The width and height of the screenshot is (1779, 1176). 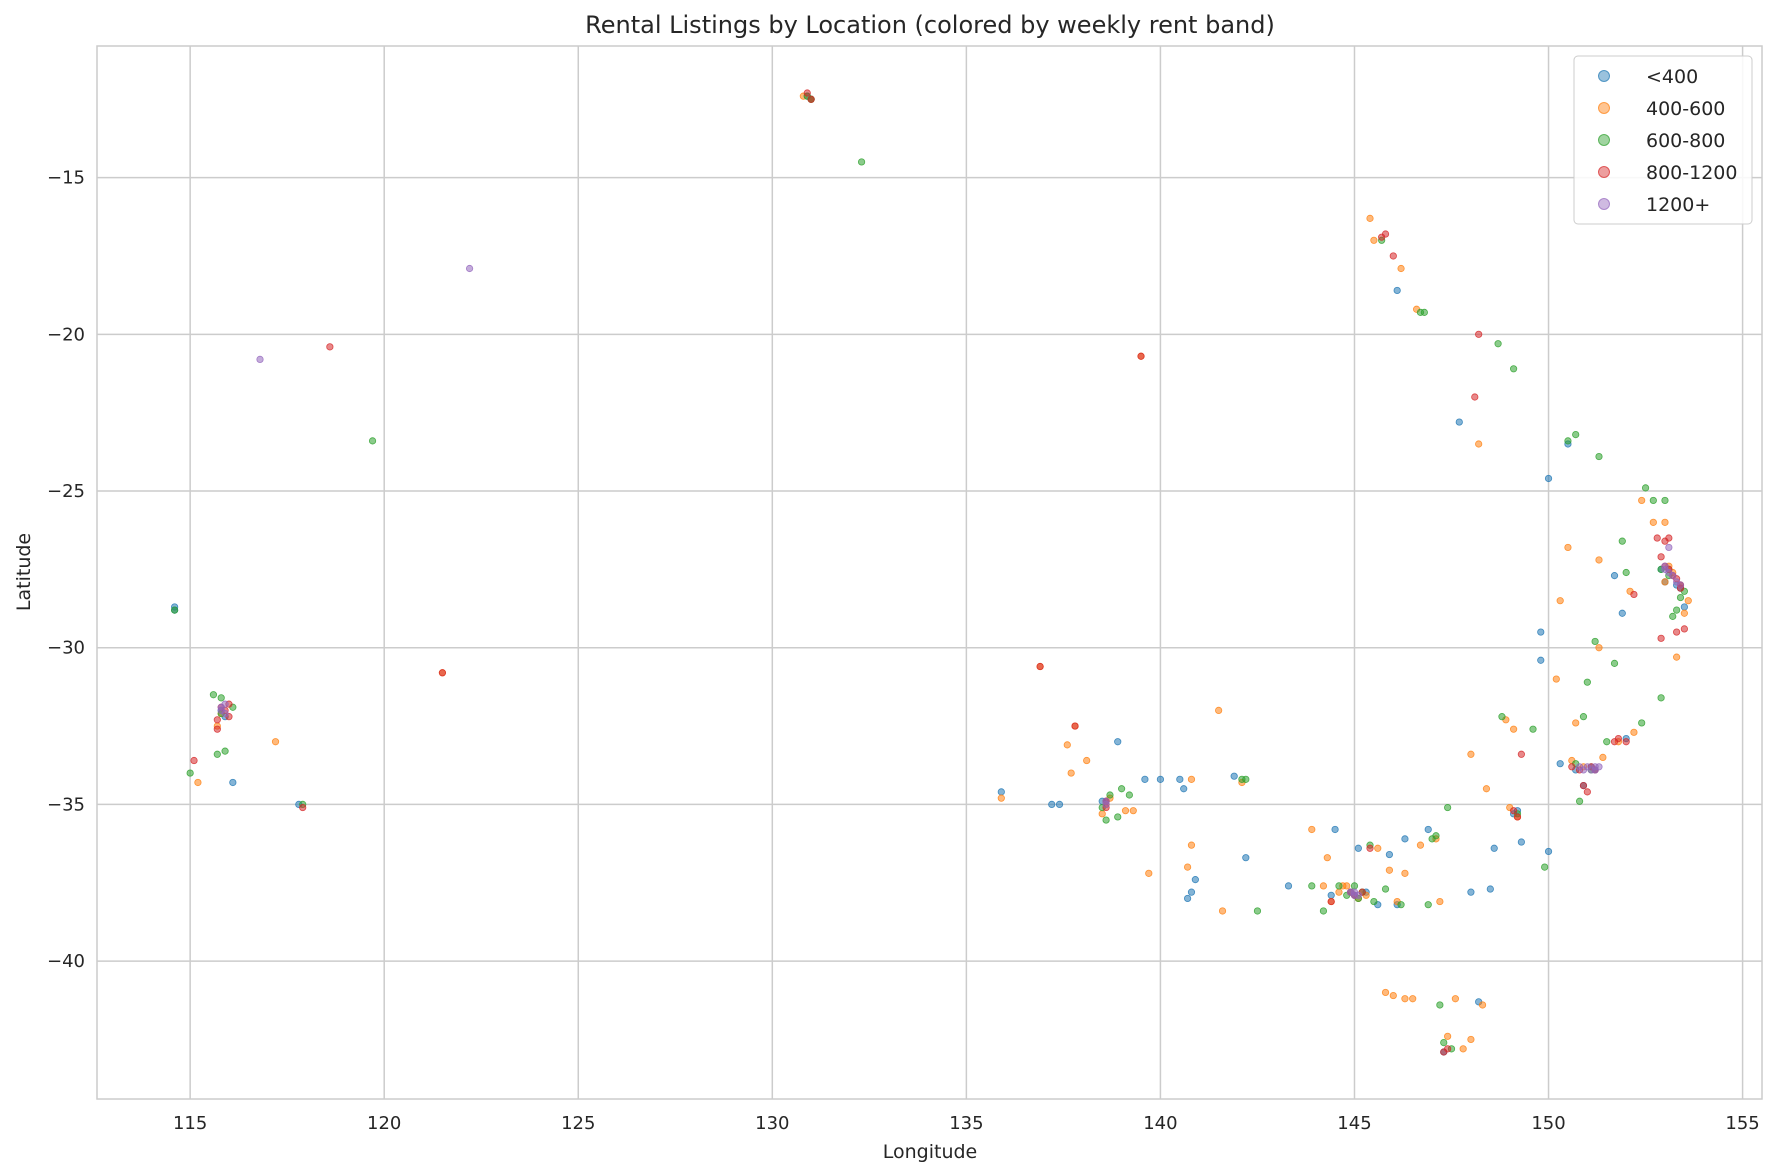 I want to click on y-tick-label: −25, so click(x=66, y=491).